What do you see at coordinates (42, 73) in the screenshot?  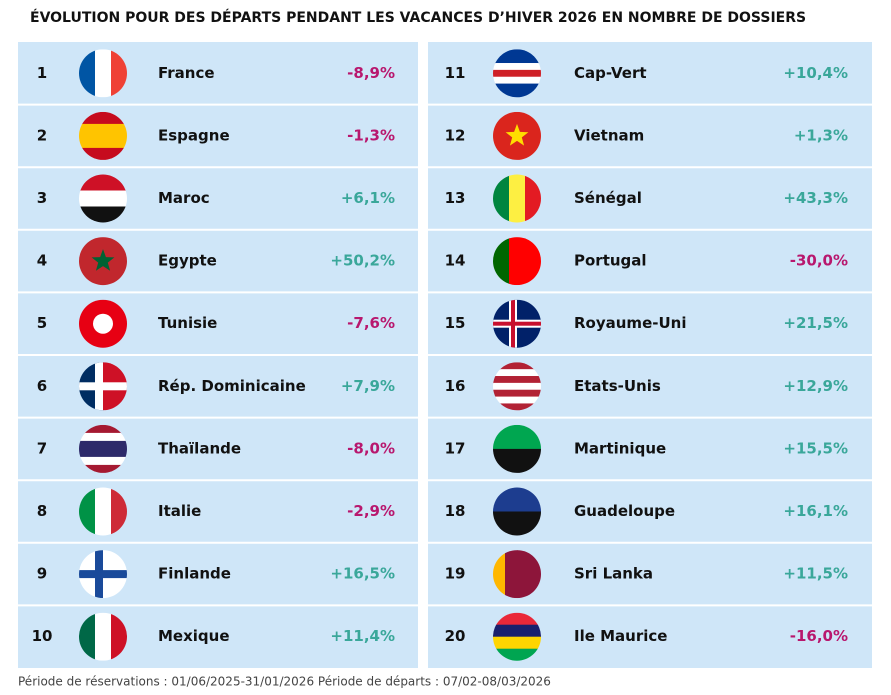 I see `rank: 1` at bounding box center [42, 73].